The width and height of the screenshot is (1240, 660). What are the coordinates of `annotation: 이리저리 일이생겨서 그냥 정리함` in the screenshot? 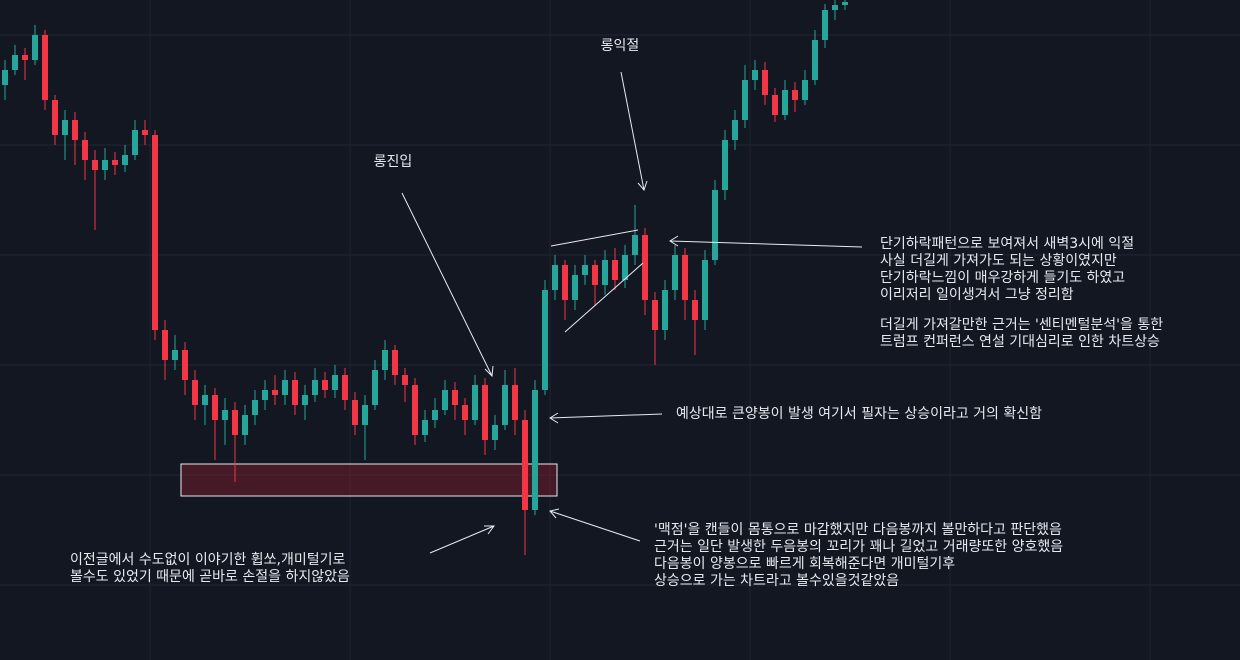 It's located at (977, 295).